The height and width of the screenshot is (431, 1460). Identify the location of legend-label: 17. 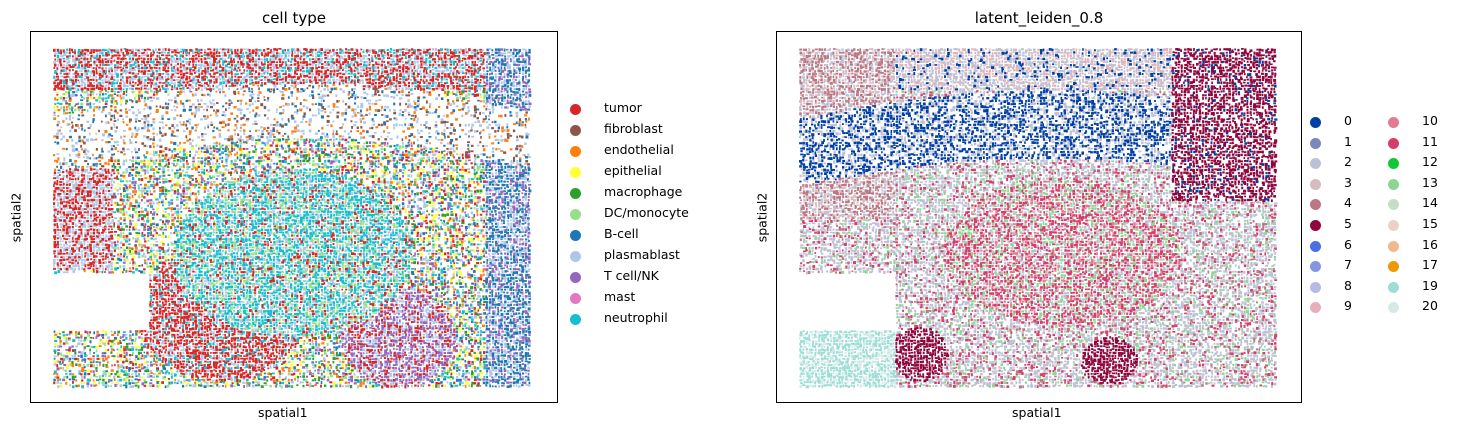
(1430, 264).